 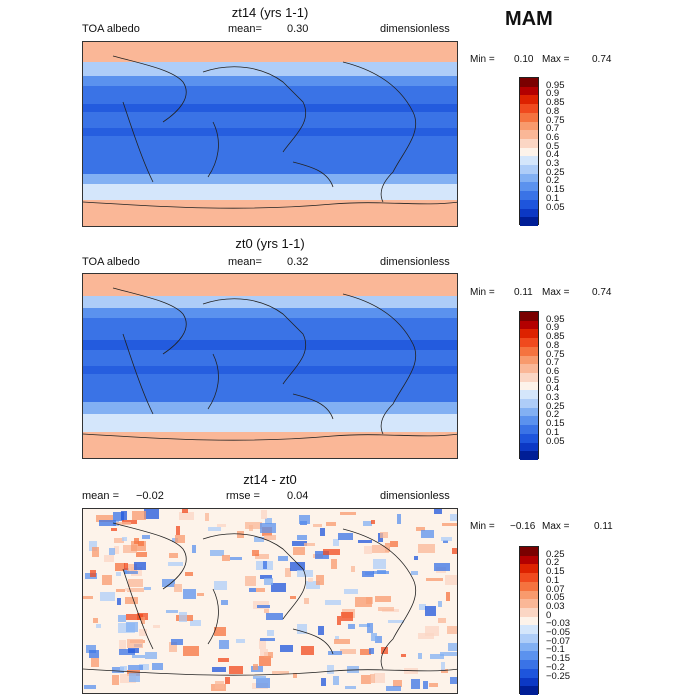 What do you see at coordinates (558, 659) in the screenshot?
I see `colorbar-label: −0.15` at bounding box center [558, 659].